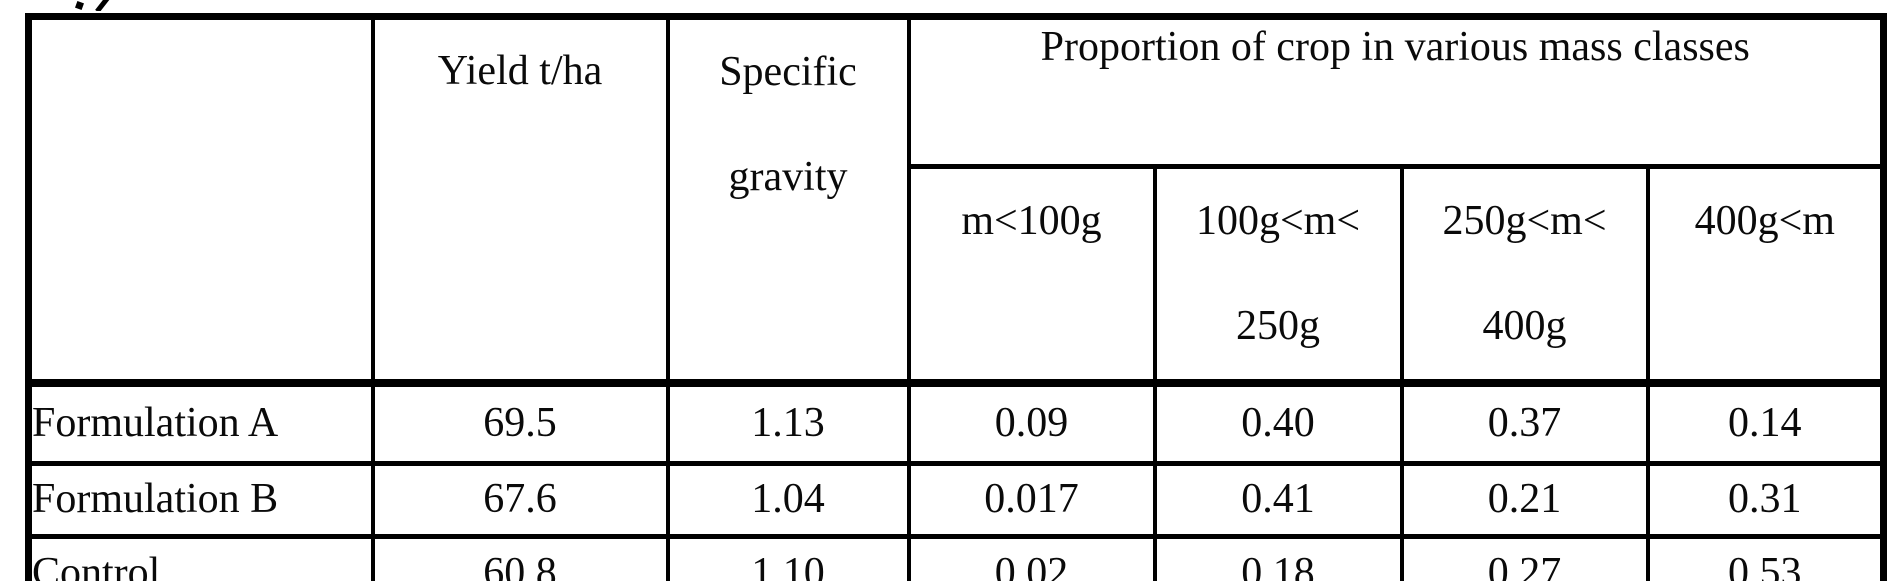  I want to click on specific-gravity-value: 1.04, so click(788, 499).